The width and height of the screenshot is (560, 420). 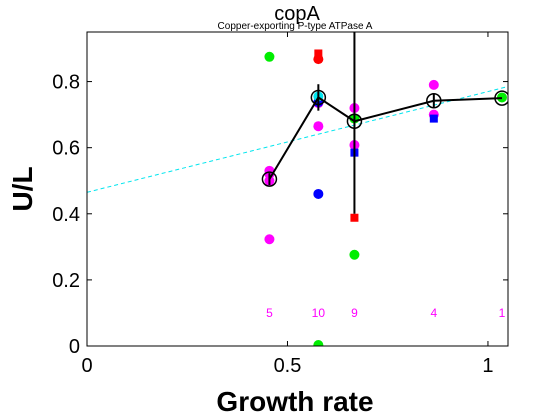 What do you see at coordinates (297, 14) in the screenshot?
I see `chart-title: copA` at bounding box center [297, 14].